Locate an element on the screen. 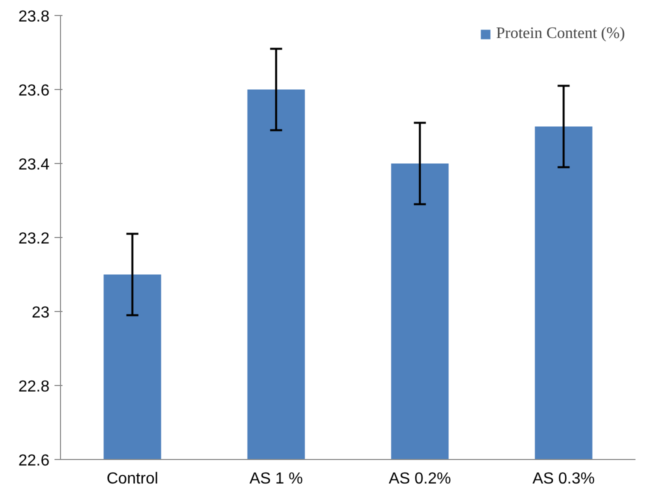  x-tick-label: AS 0.2% is located at coordinates (420, 479).